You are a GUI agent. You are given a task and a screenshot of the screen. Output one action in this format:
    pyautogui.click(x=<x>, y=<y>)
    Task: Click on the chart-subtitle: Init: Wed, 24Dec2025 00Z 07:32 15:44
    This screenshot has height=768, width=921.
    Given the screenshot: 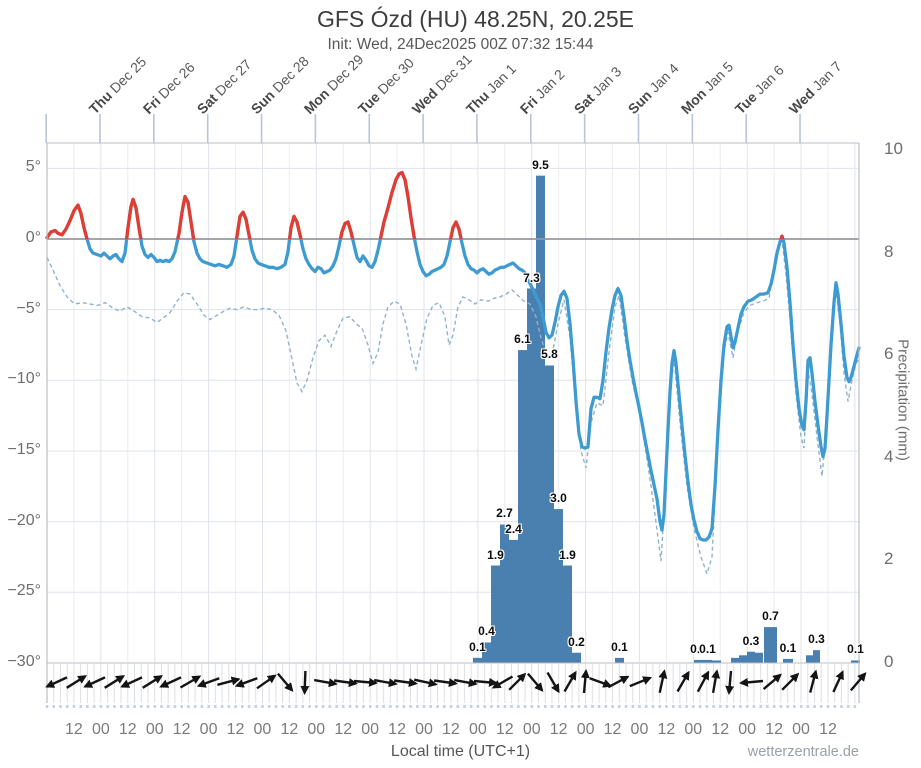 What is the action you would take?
    pyautogui.click(x=460, y=44)
    